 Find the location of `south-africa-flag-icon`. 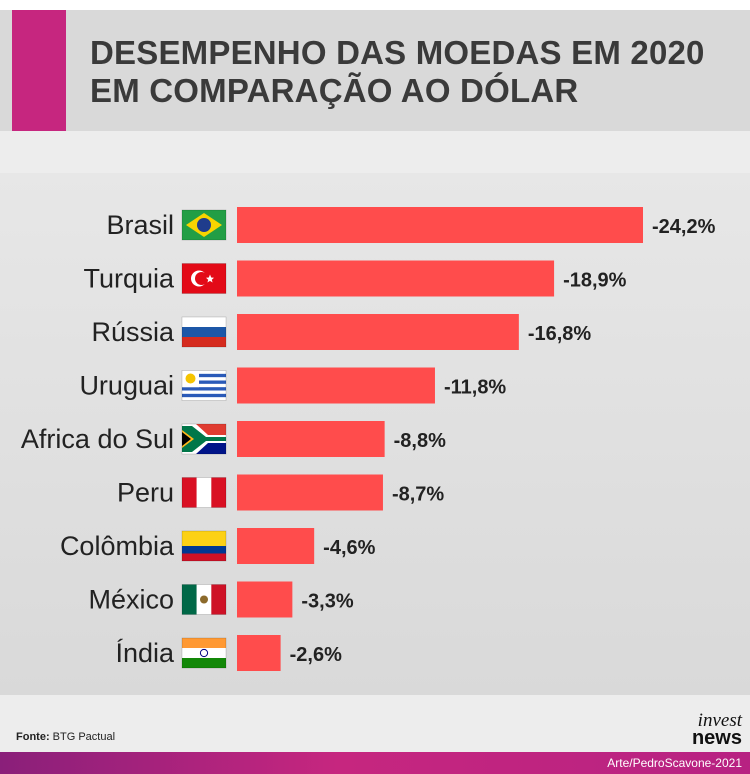

south-africa-flag-icon is located at coordinates (204, 439).